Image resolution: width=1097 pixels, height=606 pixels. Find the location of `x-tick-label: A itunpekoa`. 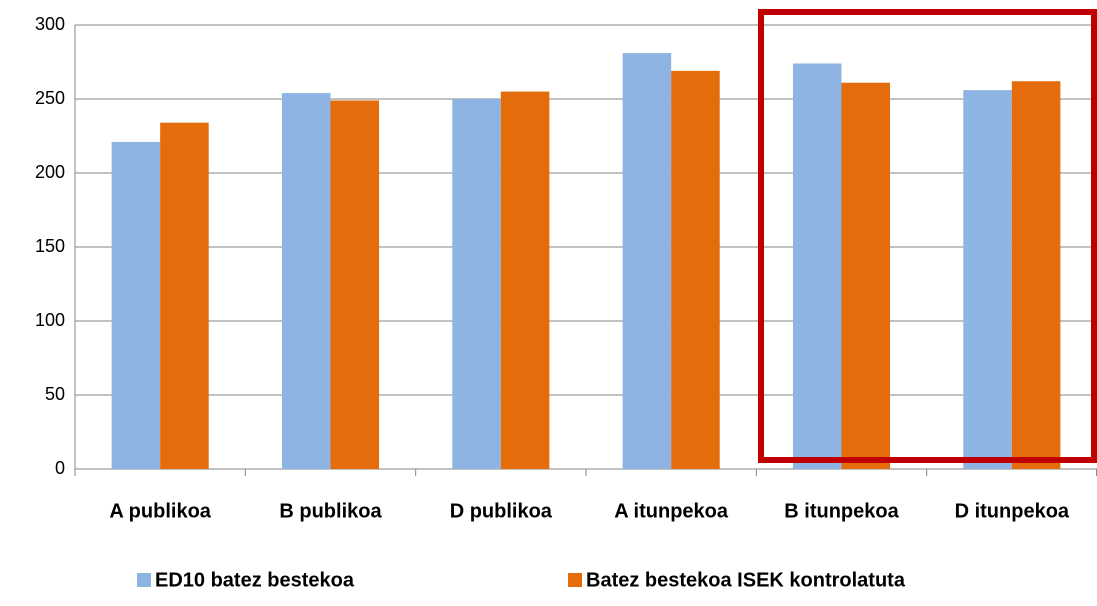

x-tick-label: A itunpekoa is located at coordinates (671, 511).